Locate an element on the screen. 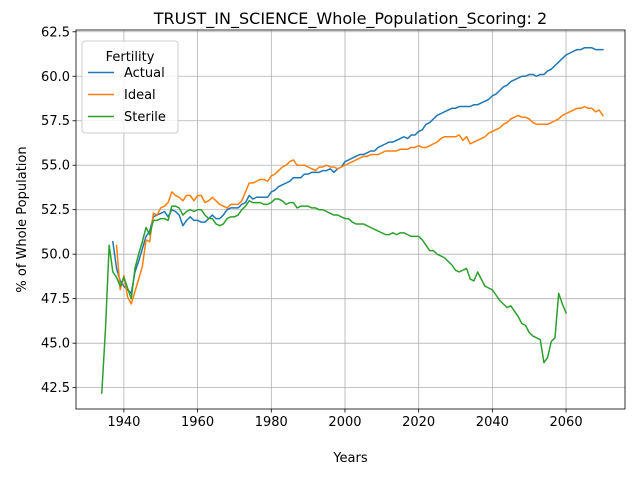 This screenshot has height=485, width=640. y-tick-label: 50.0 is located at coordinates (55, 255).